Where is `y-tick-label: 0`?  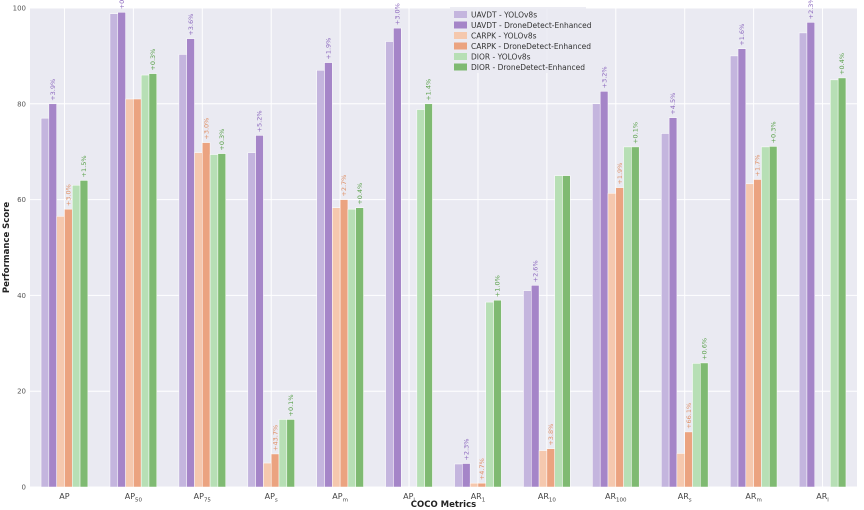 y-tick-label: 0 is located at coordinates (24, 488).